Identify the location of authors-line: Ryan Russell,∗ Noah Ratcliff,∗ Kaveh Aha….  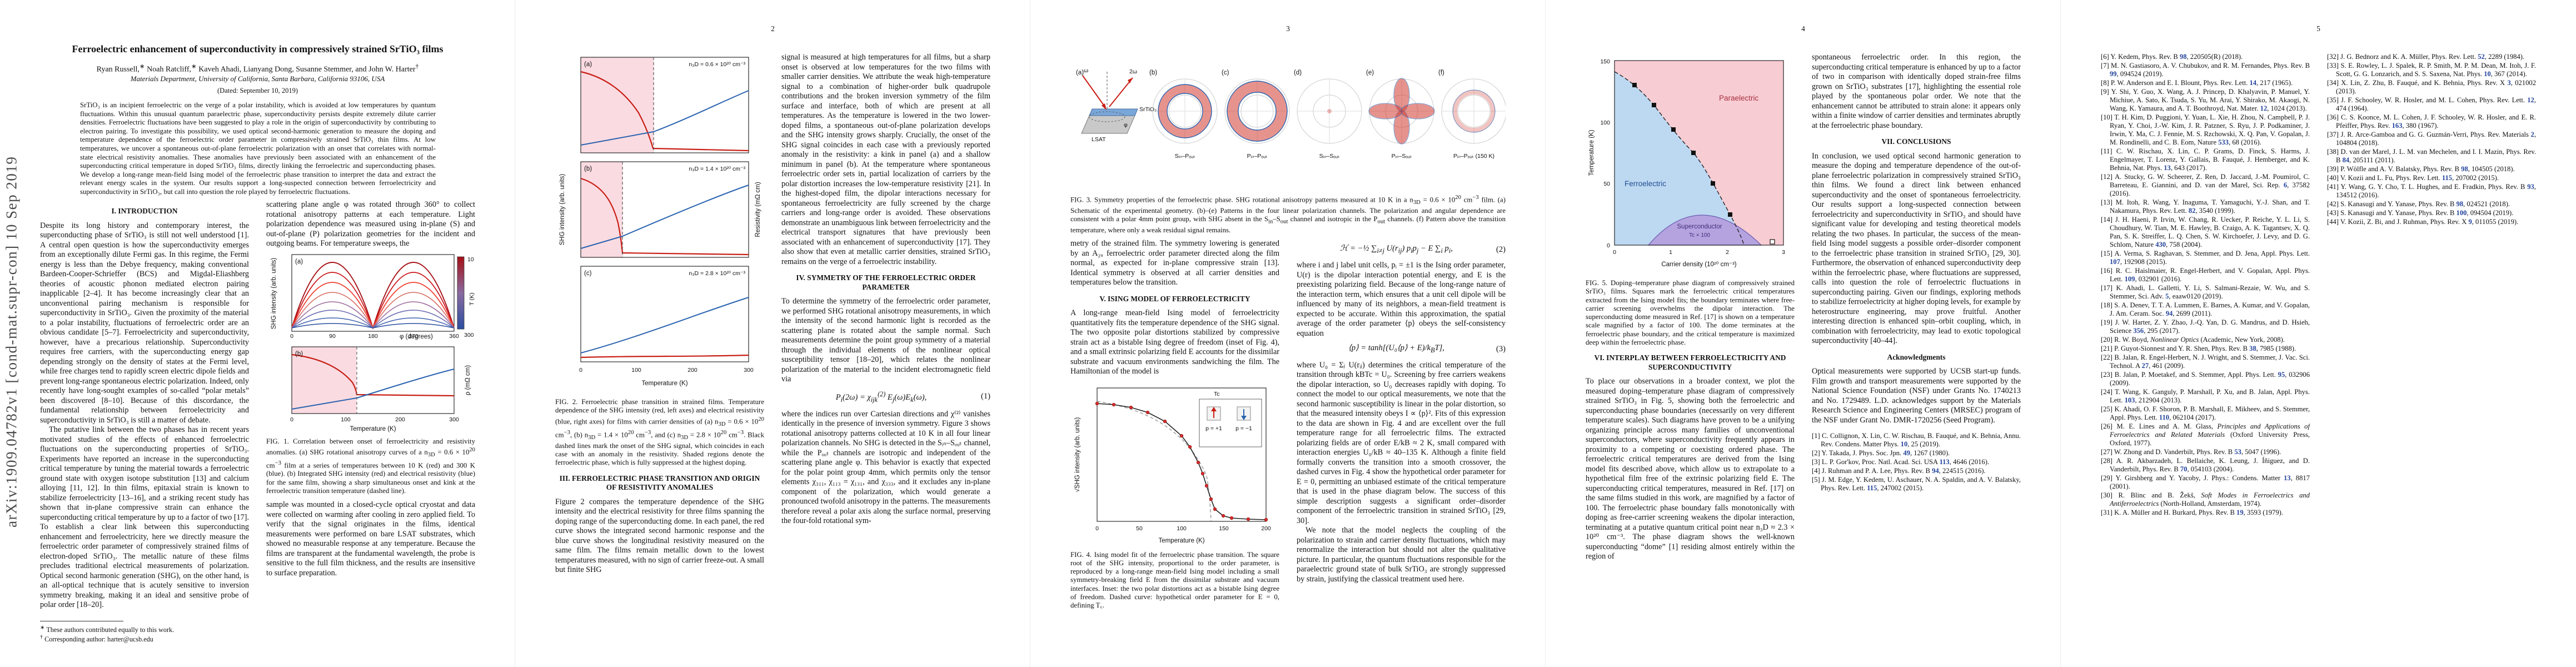
(257, 68).